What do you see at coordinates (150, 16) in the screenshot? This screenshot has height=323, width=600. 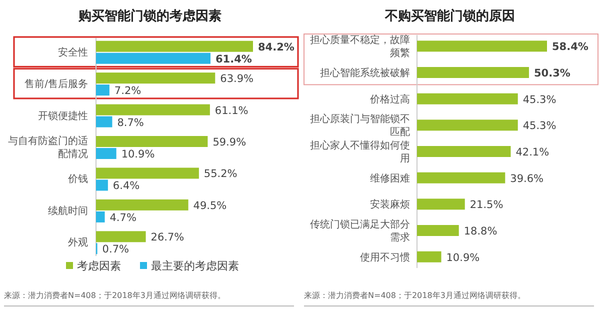 I see `chart-title: 购买智能门锁的考虑因素` at bounding box center [150, 16].